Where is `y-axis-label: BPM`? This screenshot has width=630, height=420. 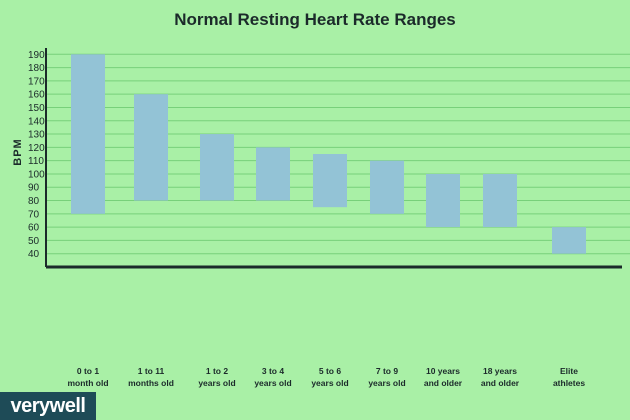 y-axis-label: BPM is located at coordinates (18, 151).